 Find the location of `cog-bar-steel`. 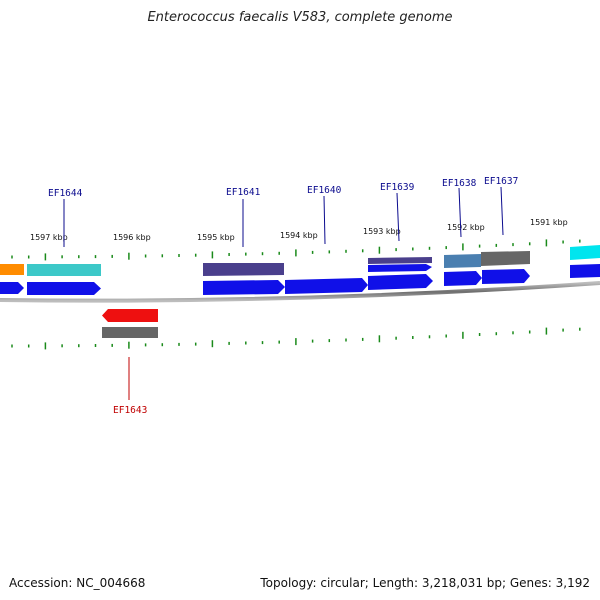

cog-bar-steel is located at coordinates (462, 261).